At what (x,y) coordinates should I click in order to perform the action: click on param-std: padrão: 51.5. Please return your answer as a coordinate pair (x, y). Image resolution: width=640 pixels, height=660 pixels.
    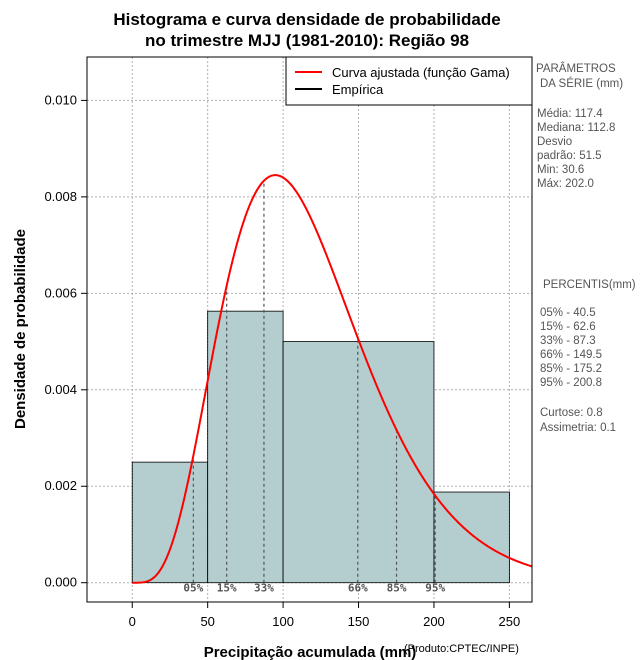
    Looking at the image, I should click on (569, 156).